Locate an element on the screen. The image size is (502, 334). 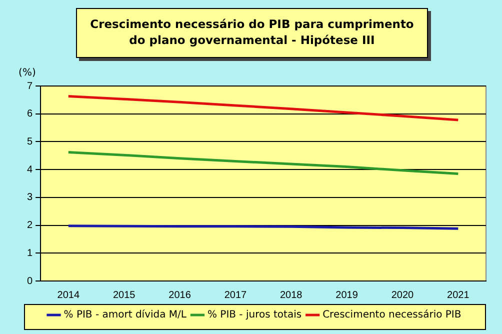
y-tick-label: 4 is located at coordinates (30, 170).